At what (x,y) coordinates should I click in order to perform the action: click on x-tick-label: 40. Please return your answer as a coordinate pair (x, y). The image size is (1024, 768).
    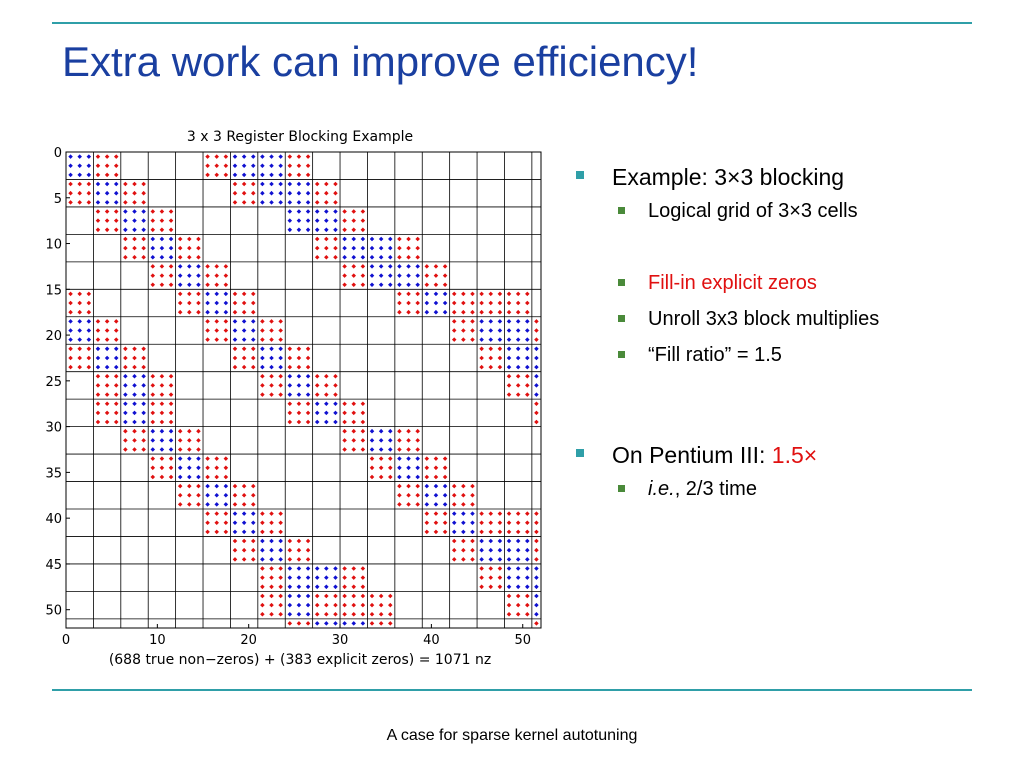
    Looking at the image, I should click on (431, 640).